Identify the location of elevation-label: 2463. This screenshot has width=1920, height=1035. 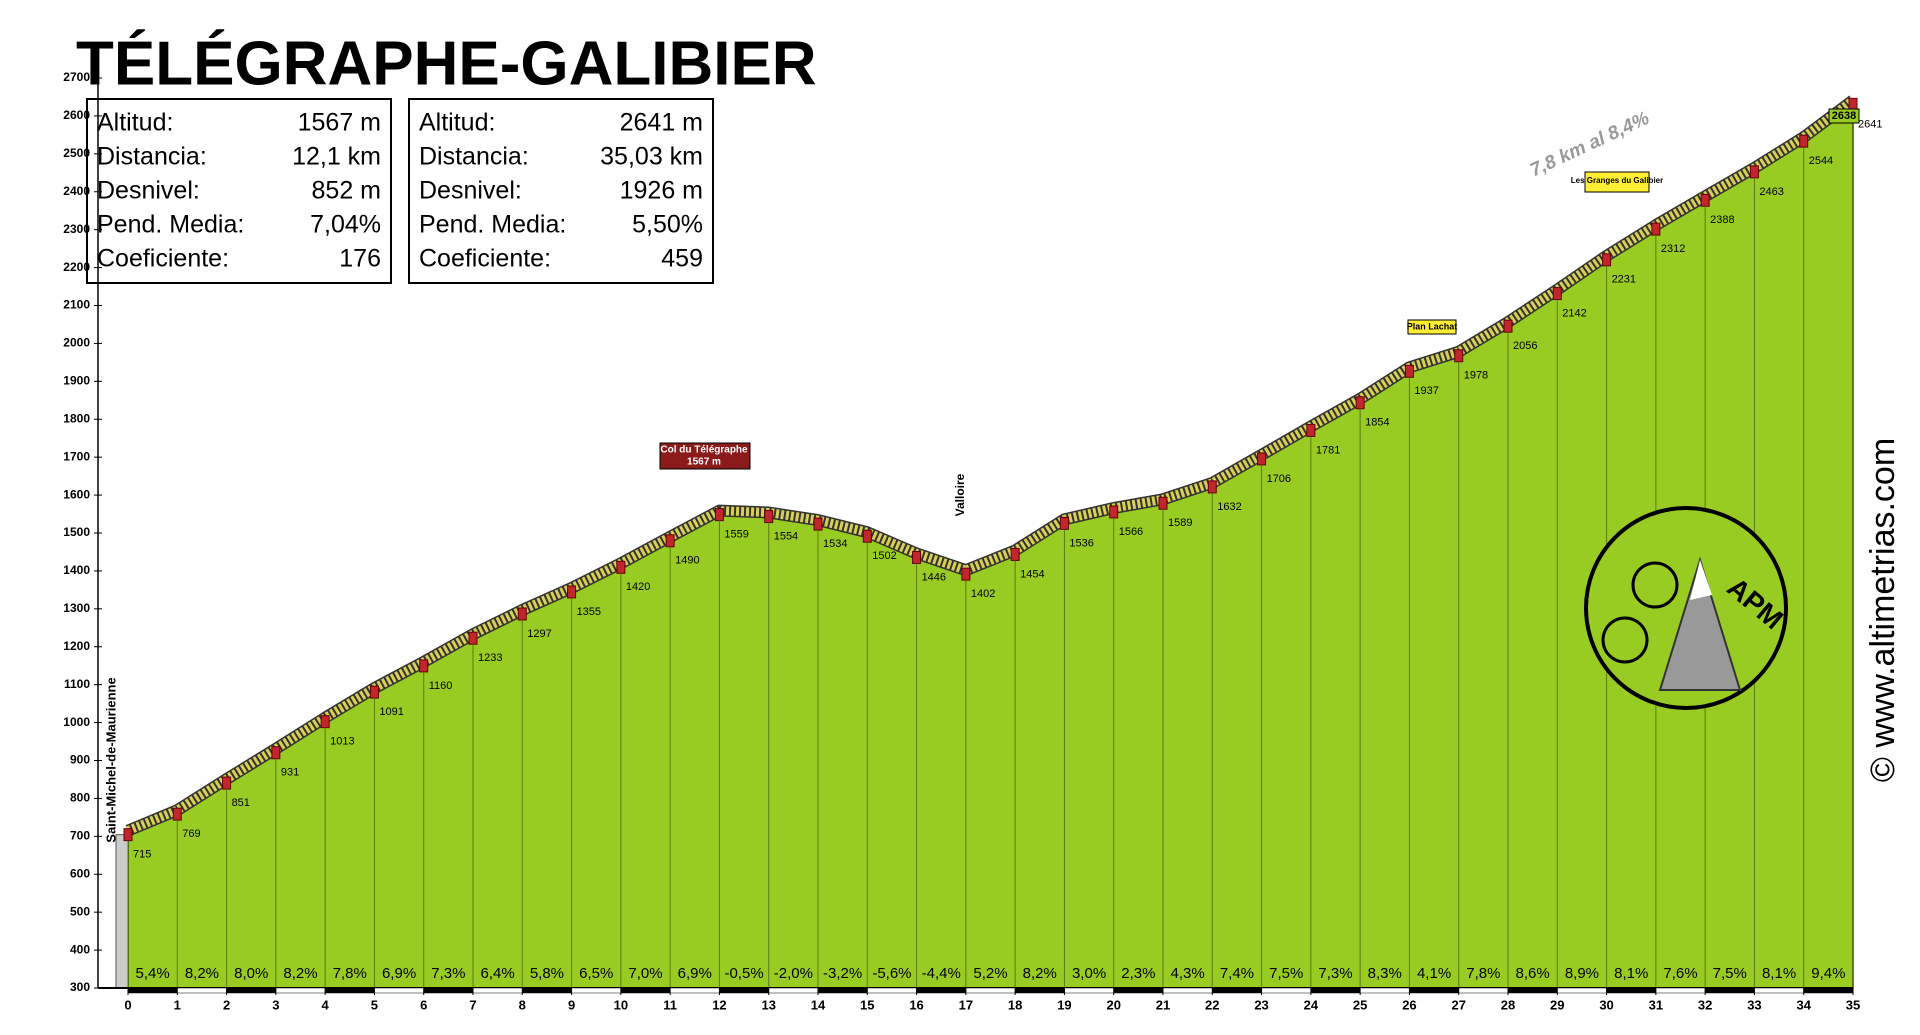
(1771, 192).